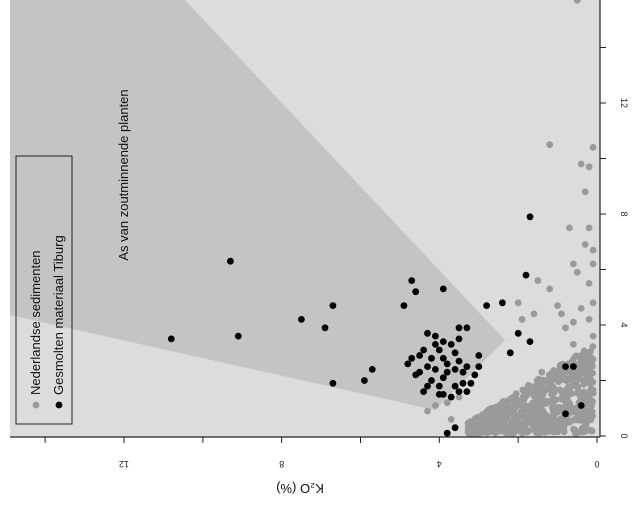  What do you see at coordinates (36, 405) in the screenshot?
I see `legend-swatch-nederlandse-sedimenten` at bounding box center [36, 405].